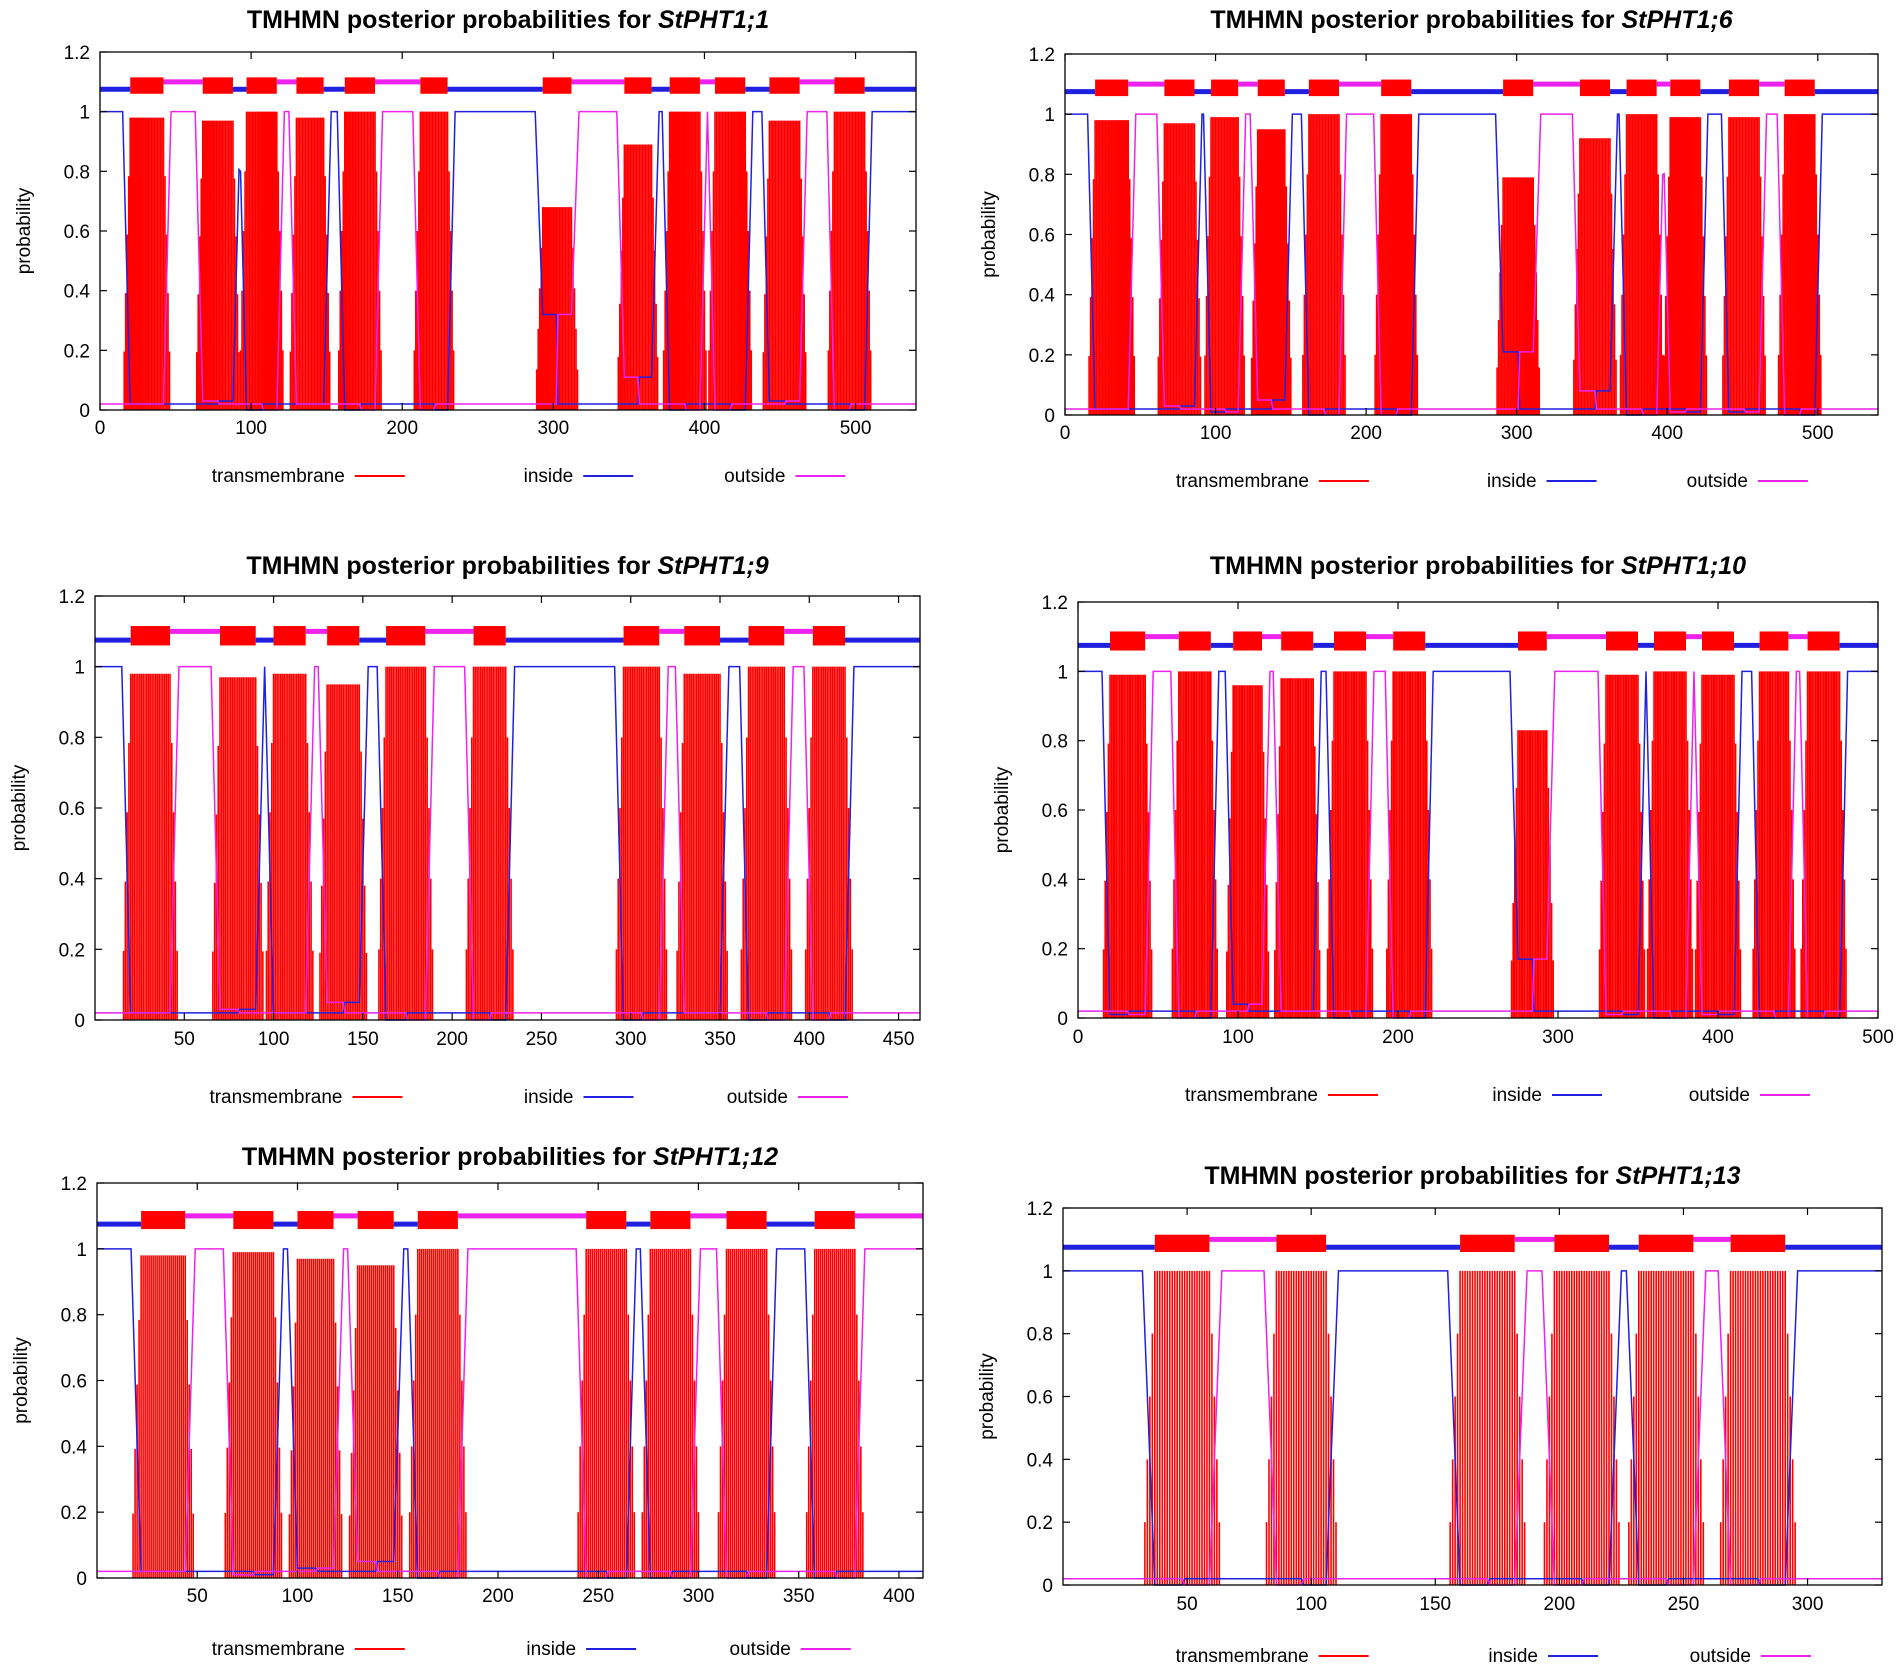 The width and height of the screenshot is (1900, 1674). What do you see at coordinates (74, 1447) in the screenshot?
I see `y-tick-label: 0.4` at bounding box center [74, 1447].